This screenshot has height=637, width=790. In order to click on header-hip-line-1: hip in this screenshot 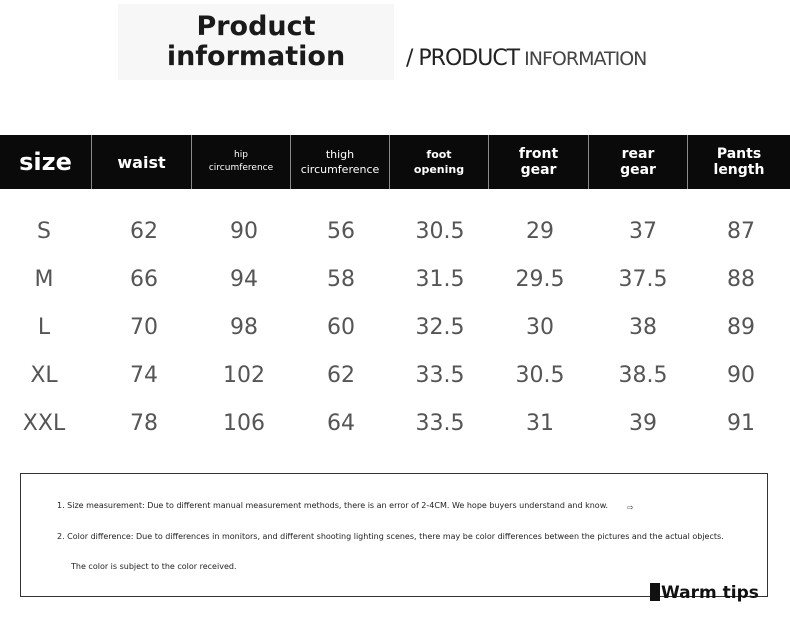, I will do `click(241, 155)`.